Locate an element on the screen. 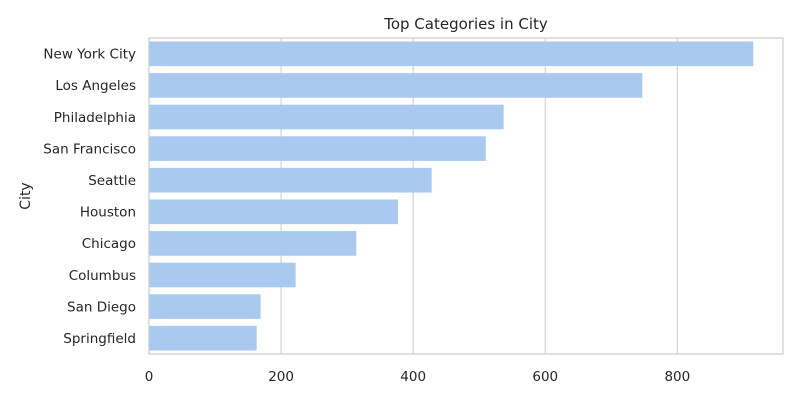  bar-san-diego is located at coordinates (205, 306).